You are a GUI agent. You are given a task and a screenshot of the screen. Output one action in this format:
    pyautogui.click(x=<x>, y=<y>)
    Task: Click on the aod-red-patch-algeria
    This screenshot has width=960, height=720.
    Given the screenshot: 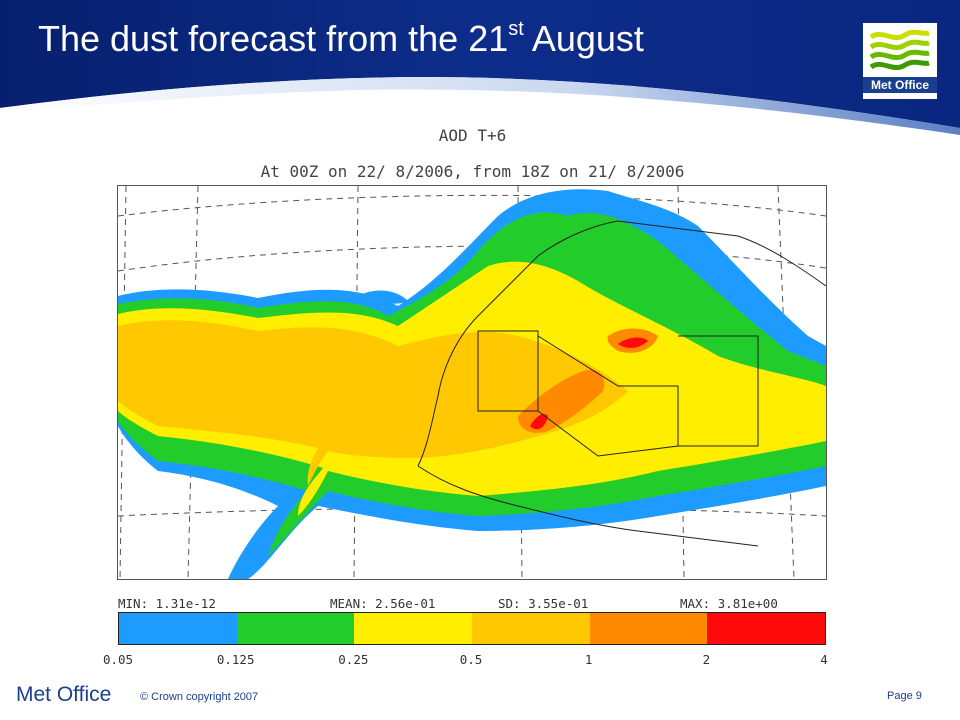 What is the action you would take?
    pyautogui.click(x=633, y=342)
    